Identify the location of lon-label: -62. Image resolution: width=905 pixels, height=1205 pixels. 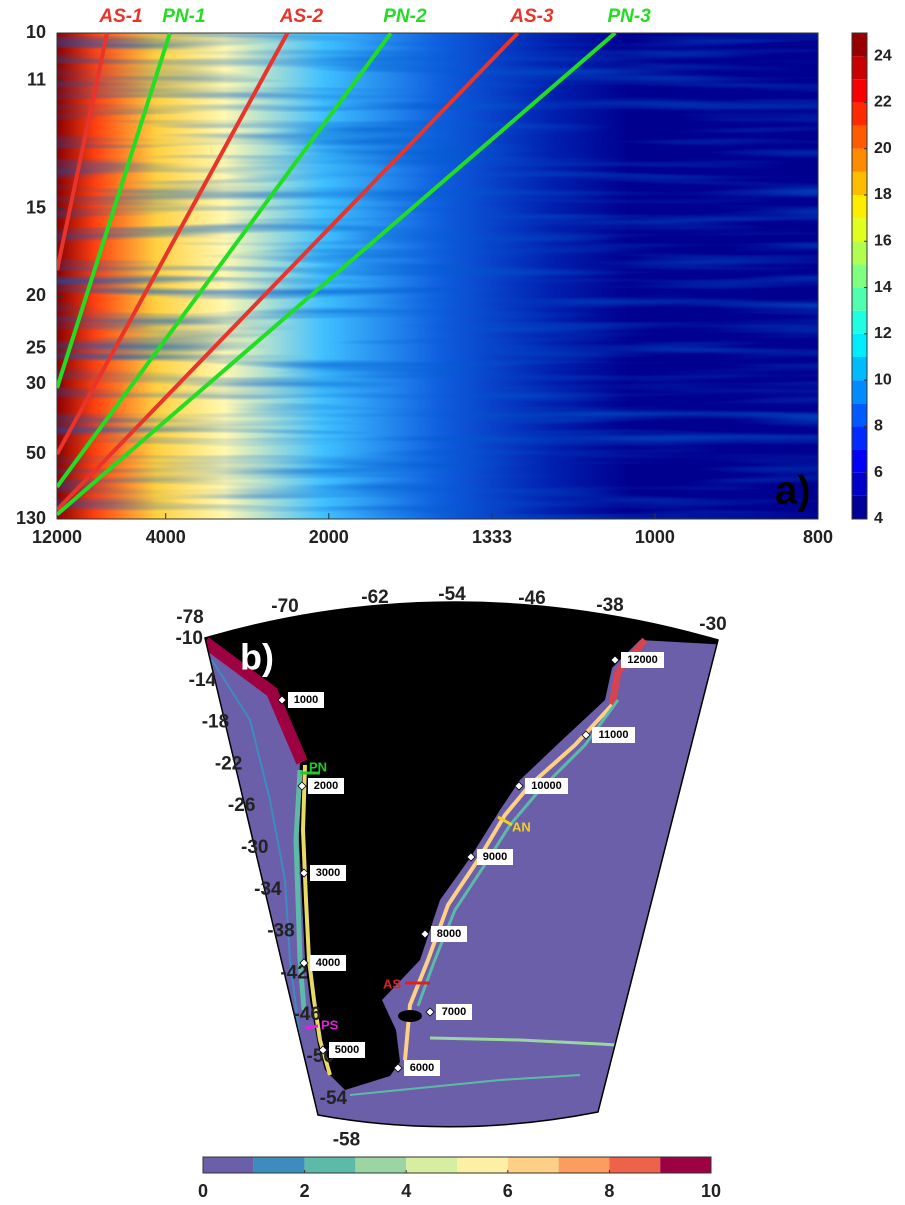
(374, 597).